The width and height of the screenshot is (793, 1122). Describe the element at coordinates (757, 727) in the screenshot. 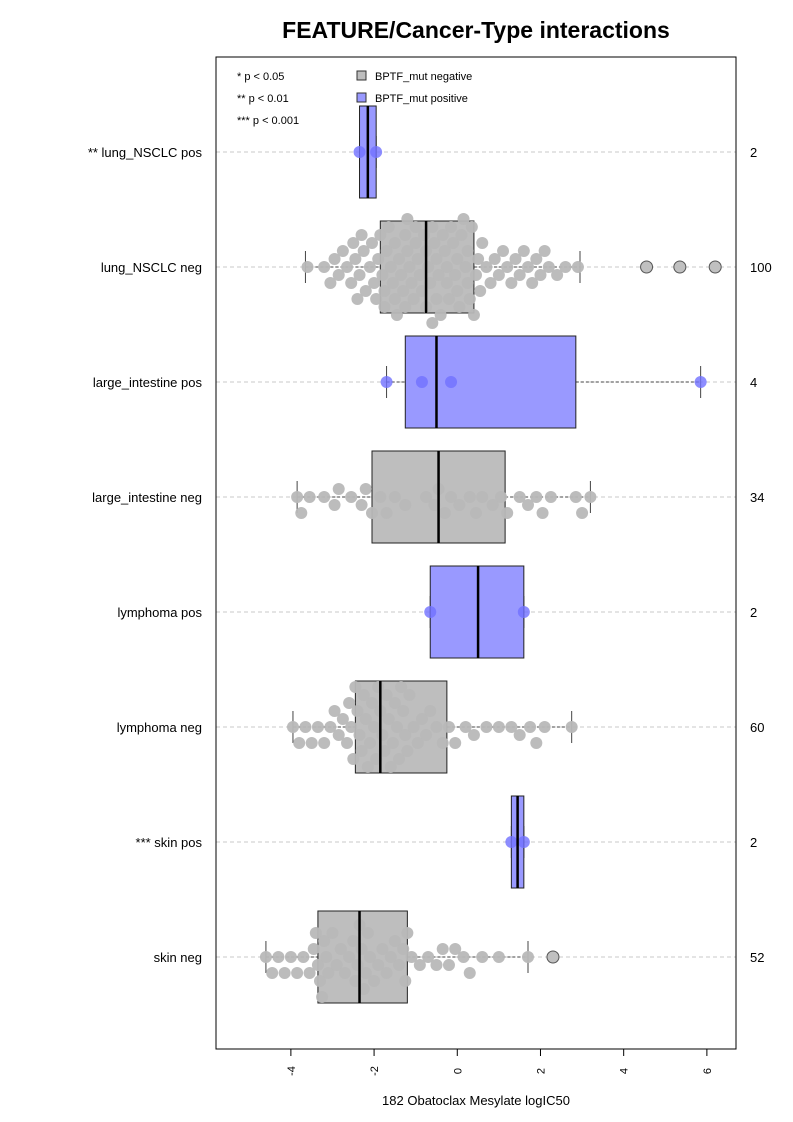

I see `group-count: 60` at that location.